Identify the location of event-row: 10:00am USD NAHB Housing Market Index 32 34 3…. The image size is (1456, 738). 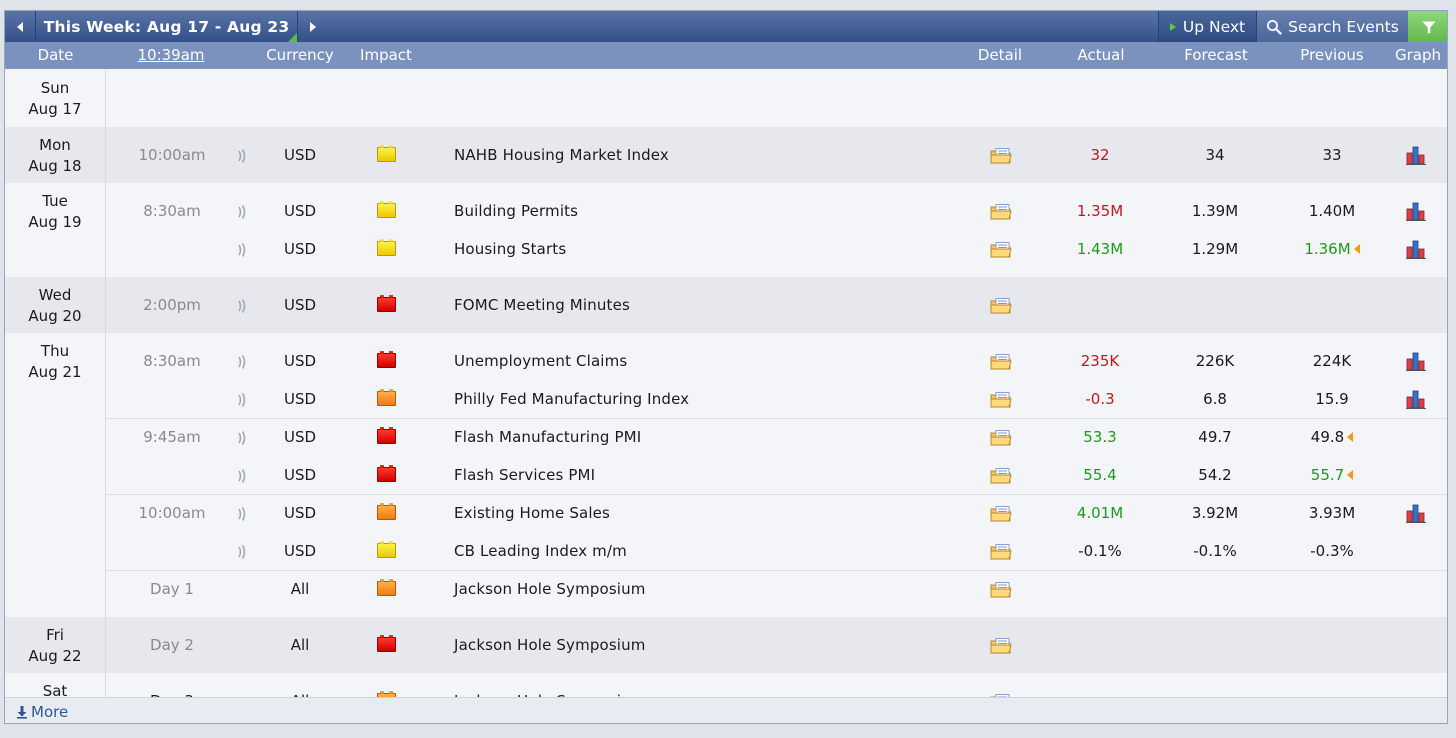
(726, 155).